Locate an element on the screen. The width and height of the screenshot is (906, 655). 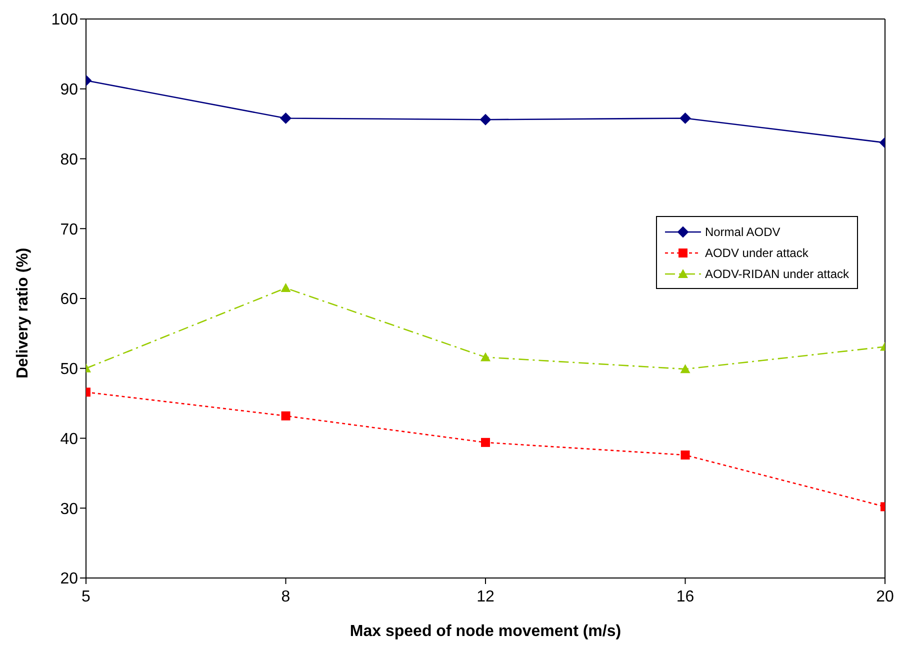
x-tick-label: 20 is located at coordinates (885, 597).